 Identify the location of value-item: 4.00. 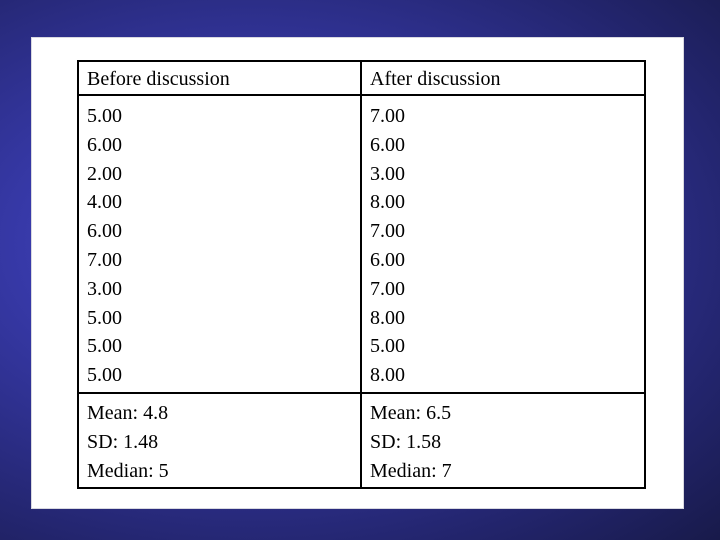
(104, 202).